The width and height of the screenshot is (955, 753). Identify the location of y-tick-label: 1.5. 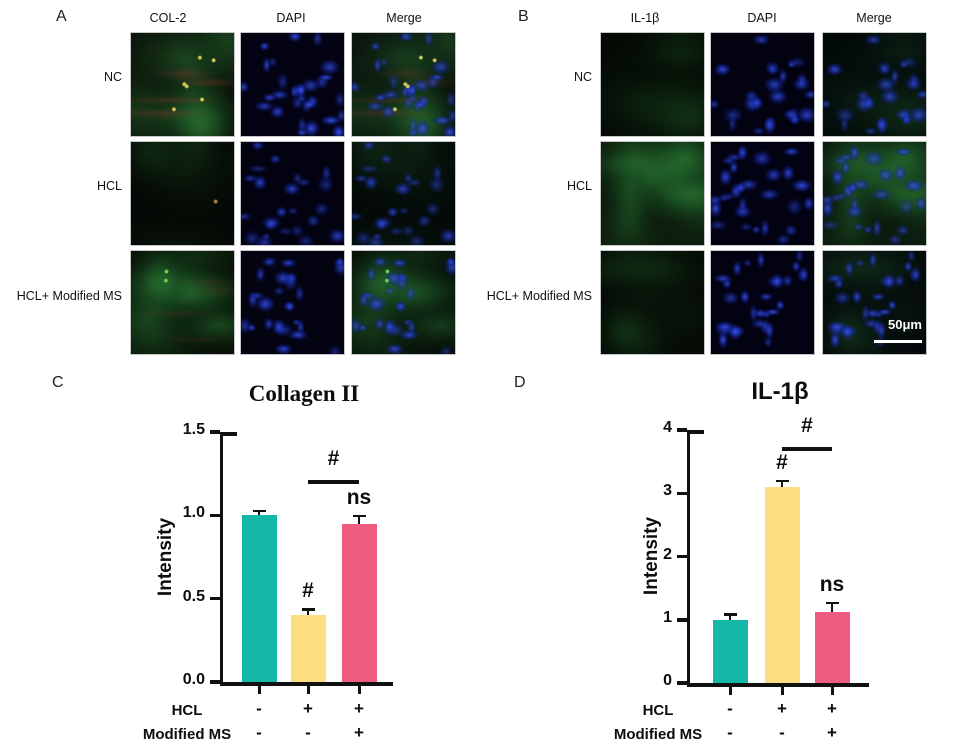
(193, 429).